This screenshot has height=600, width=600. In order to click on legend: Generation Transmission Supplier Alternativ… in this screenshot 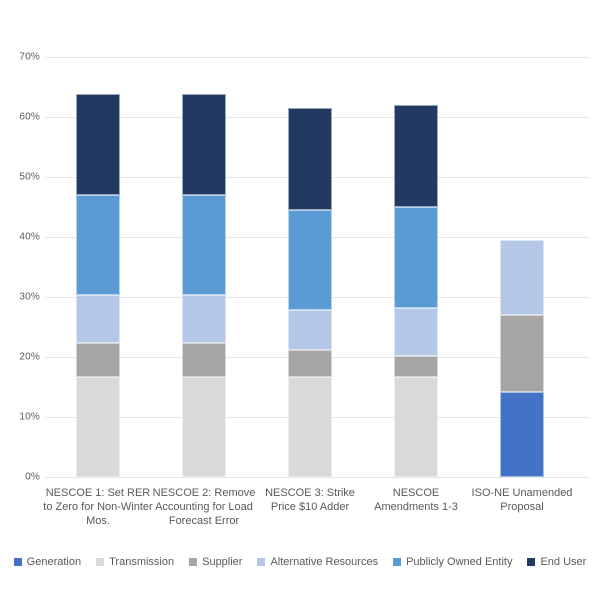, I will do `click(300, 562)`.